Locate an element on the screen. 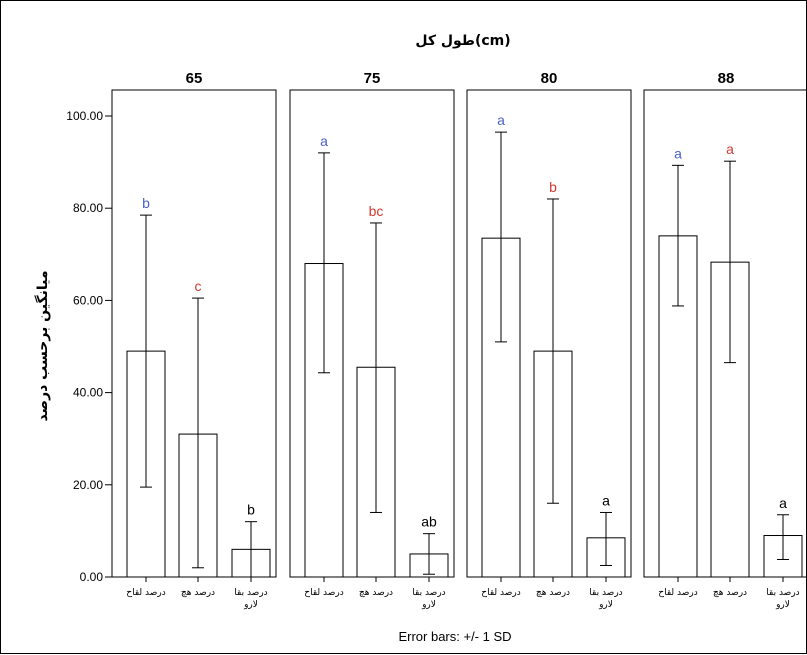 Image resolution: width=807 pixels, height=655 pixels. y-tick-label: 100.00 is located at coordinates (84, 116).